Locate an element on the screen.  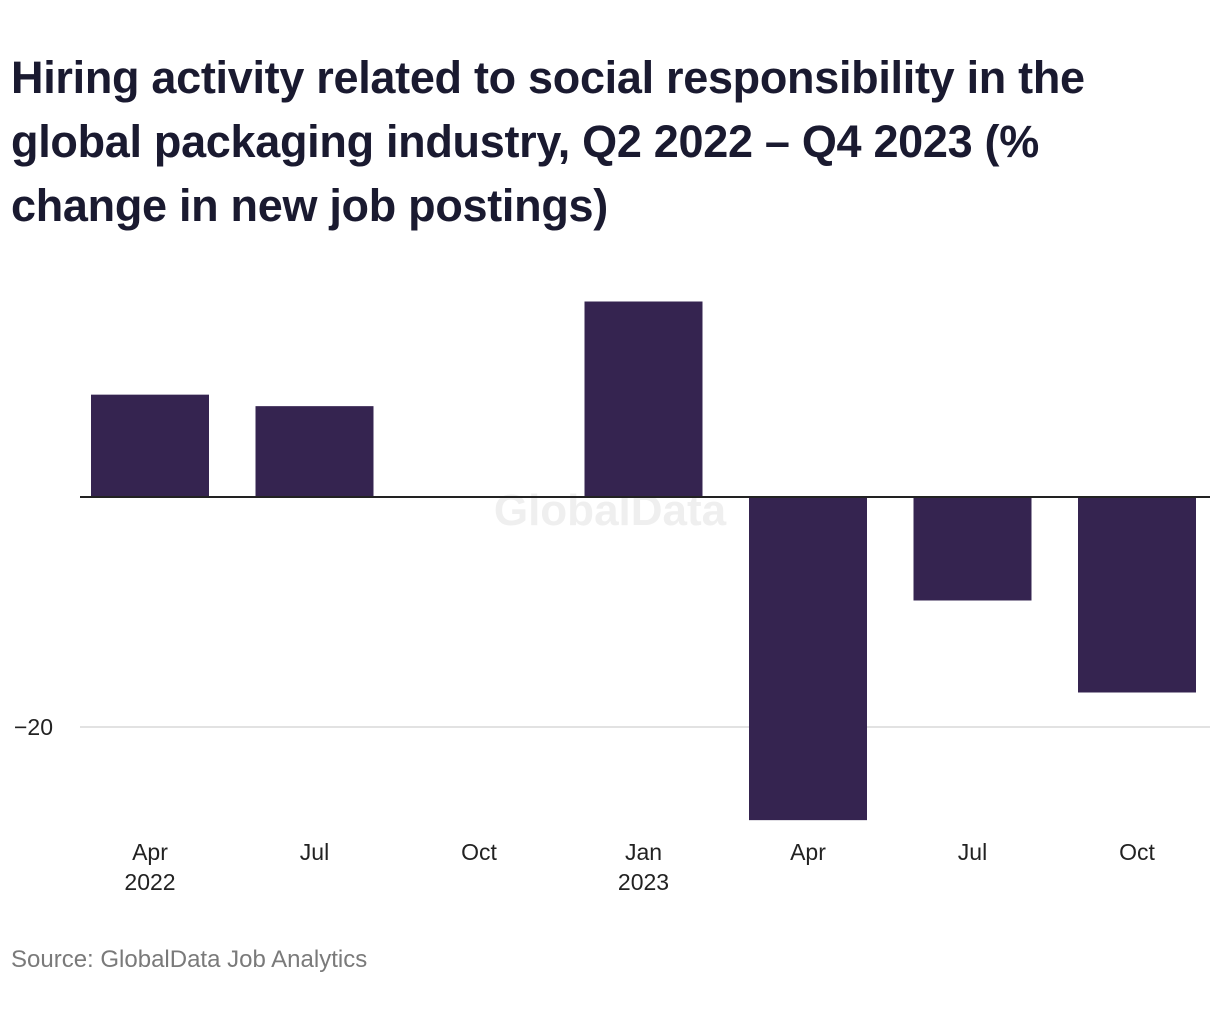
bar-jan-2023 is located at coordinates (643, 399).